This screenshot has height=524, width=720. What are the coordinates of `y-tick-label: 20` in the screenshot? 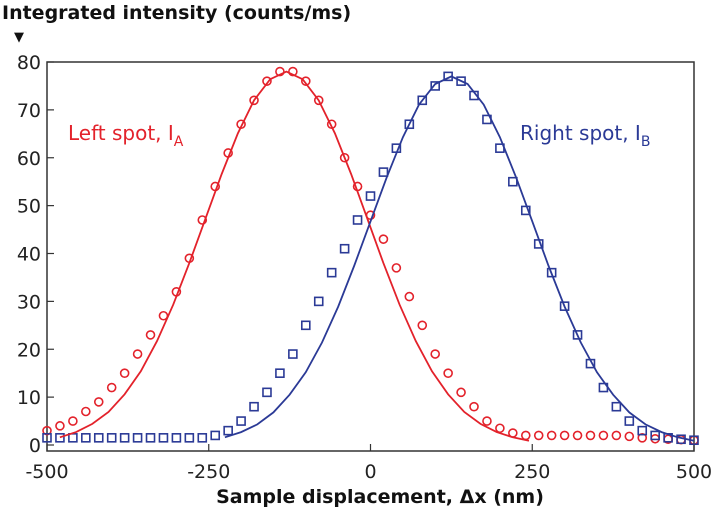 It's located at (29, 350).